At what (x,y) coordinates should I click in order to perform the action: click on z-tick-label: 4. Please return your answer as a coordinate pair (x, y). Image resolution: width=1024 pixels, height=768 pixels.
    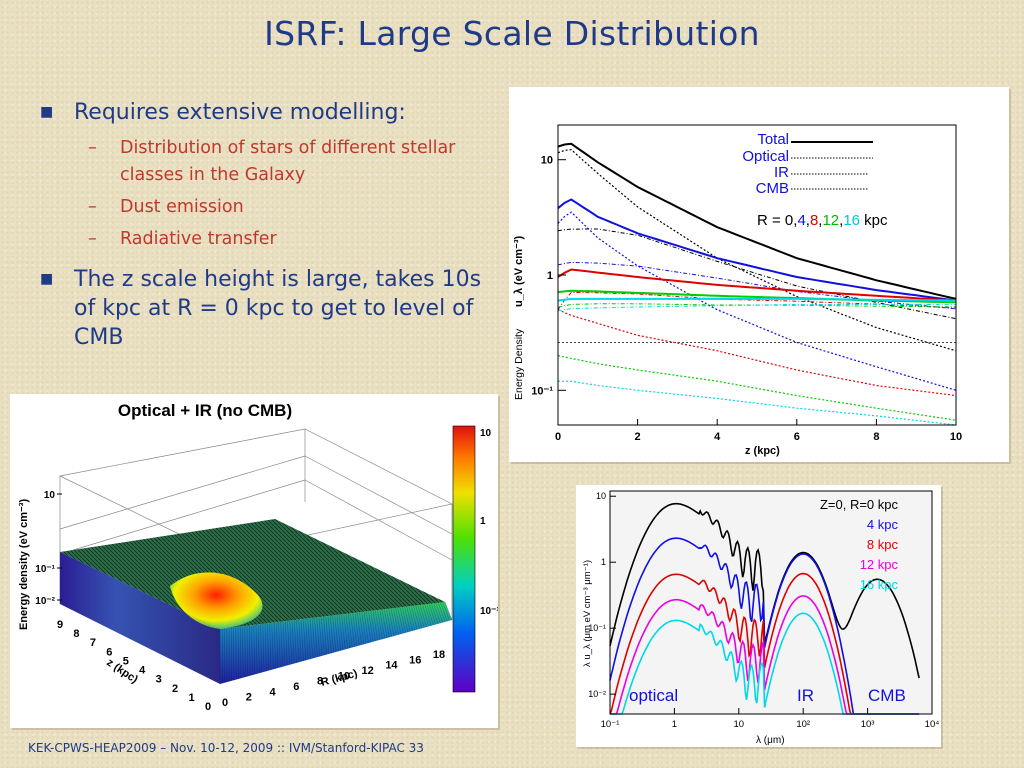
    Looking at the image, I should click on (142, 671).